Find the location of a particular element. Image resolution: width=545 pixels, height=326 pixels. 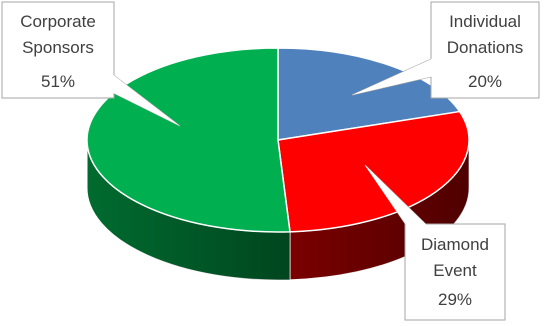

slice-percent-label: 51% is located at coordinates (58, 81).